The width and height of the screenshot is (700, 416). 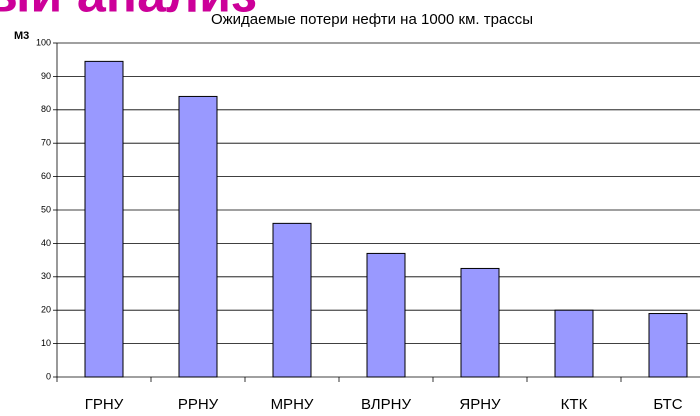 I want to click on y-tick-label: 30, so click(x=46, y=276).